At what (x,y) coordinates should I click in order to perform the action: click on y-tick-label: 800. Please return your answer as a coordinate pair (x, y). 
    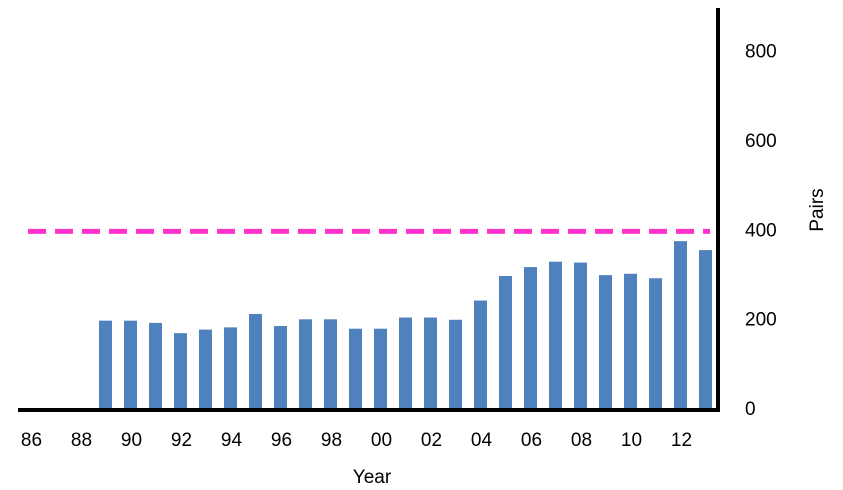
    Looking at the image, I should click on (761, 52).